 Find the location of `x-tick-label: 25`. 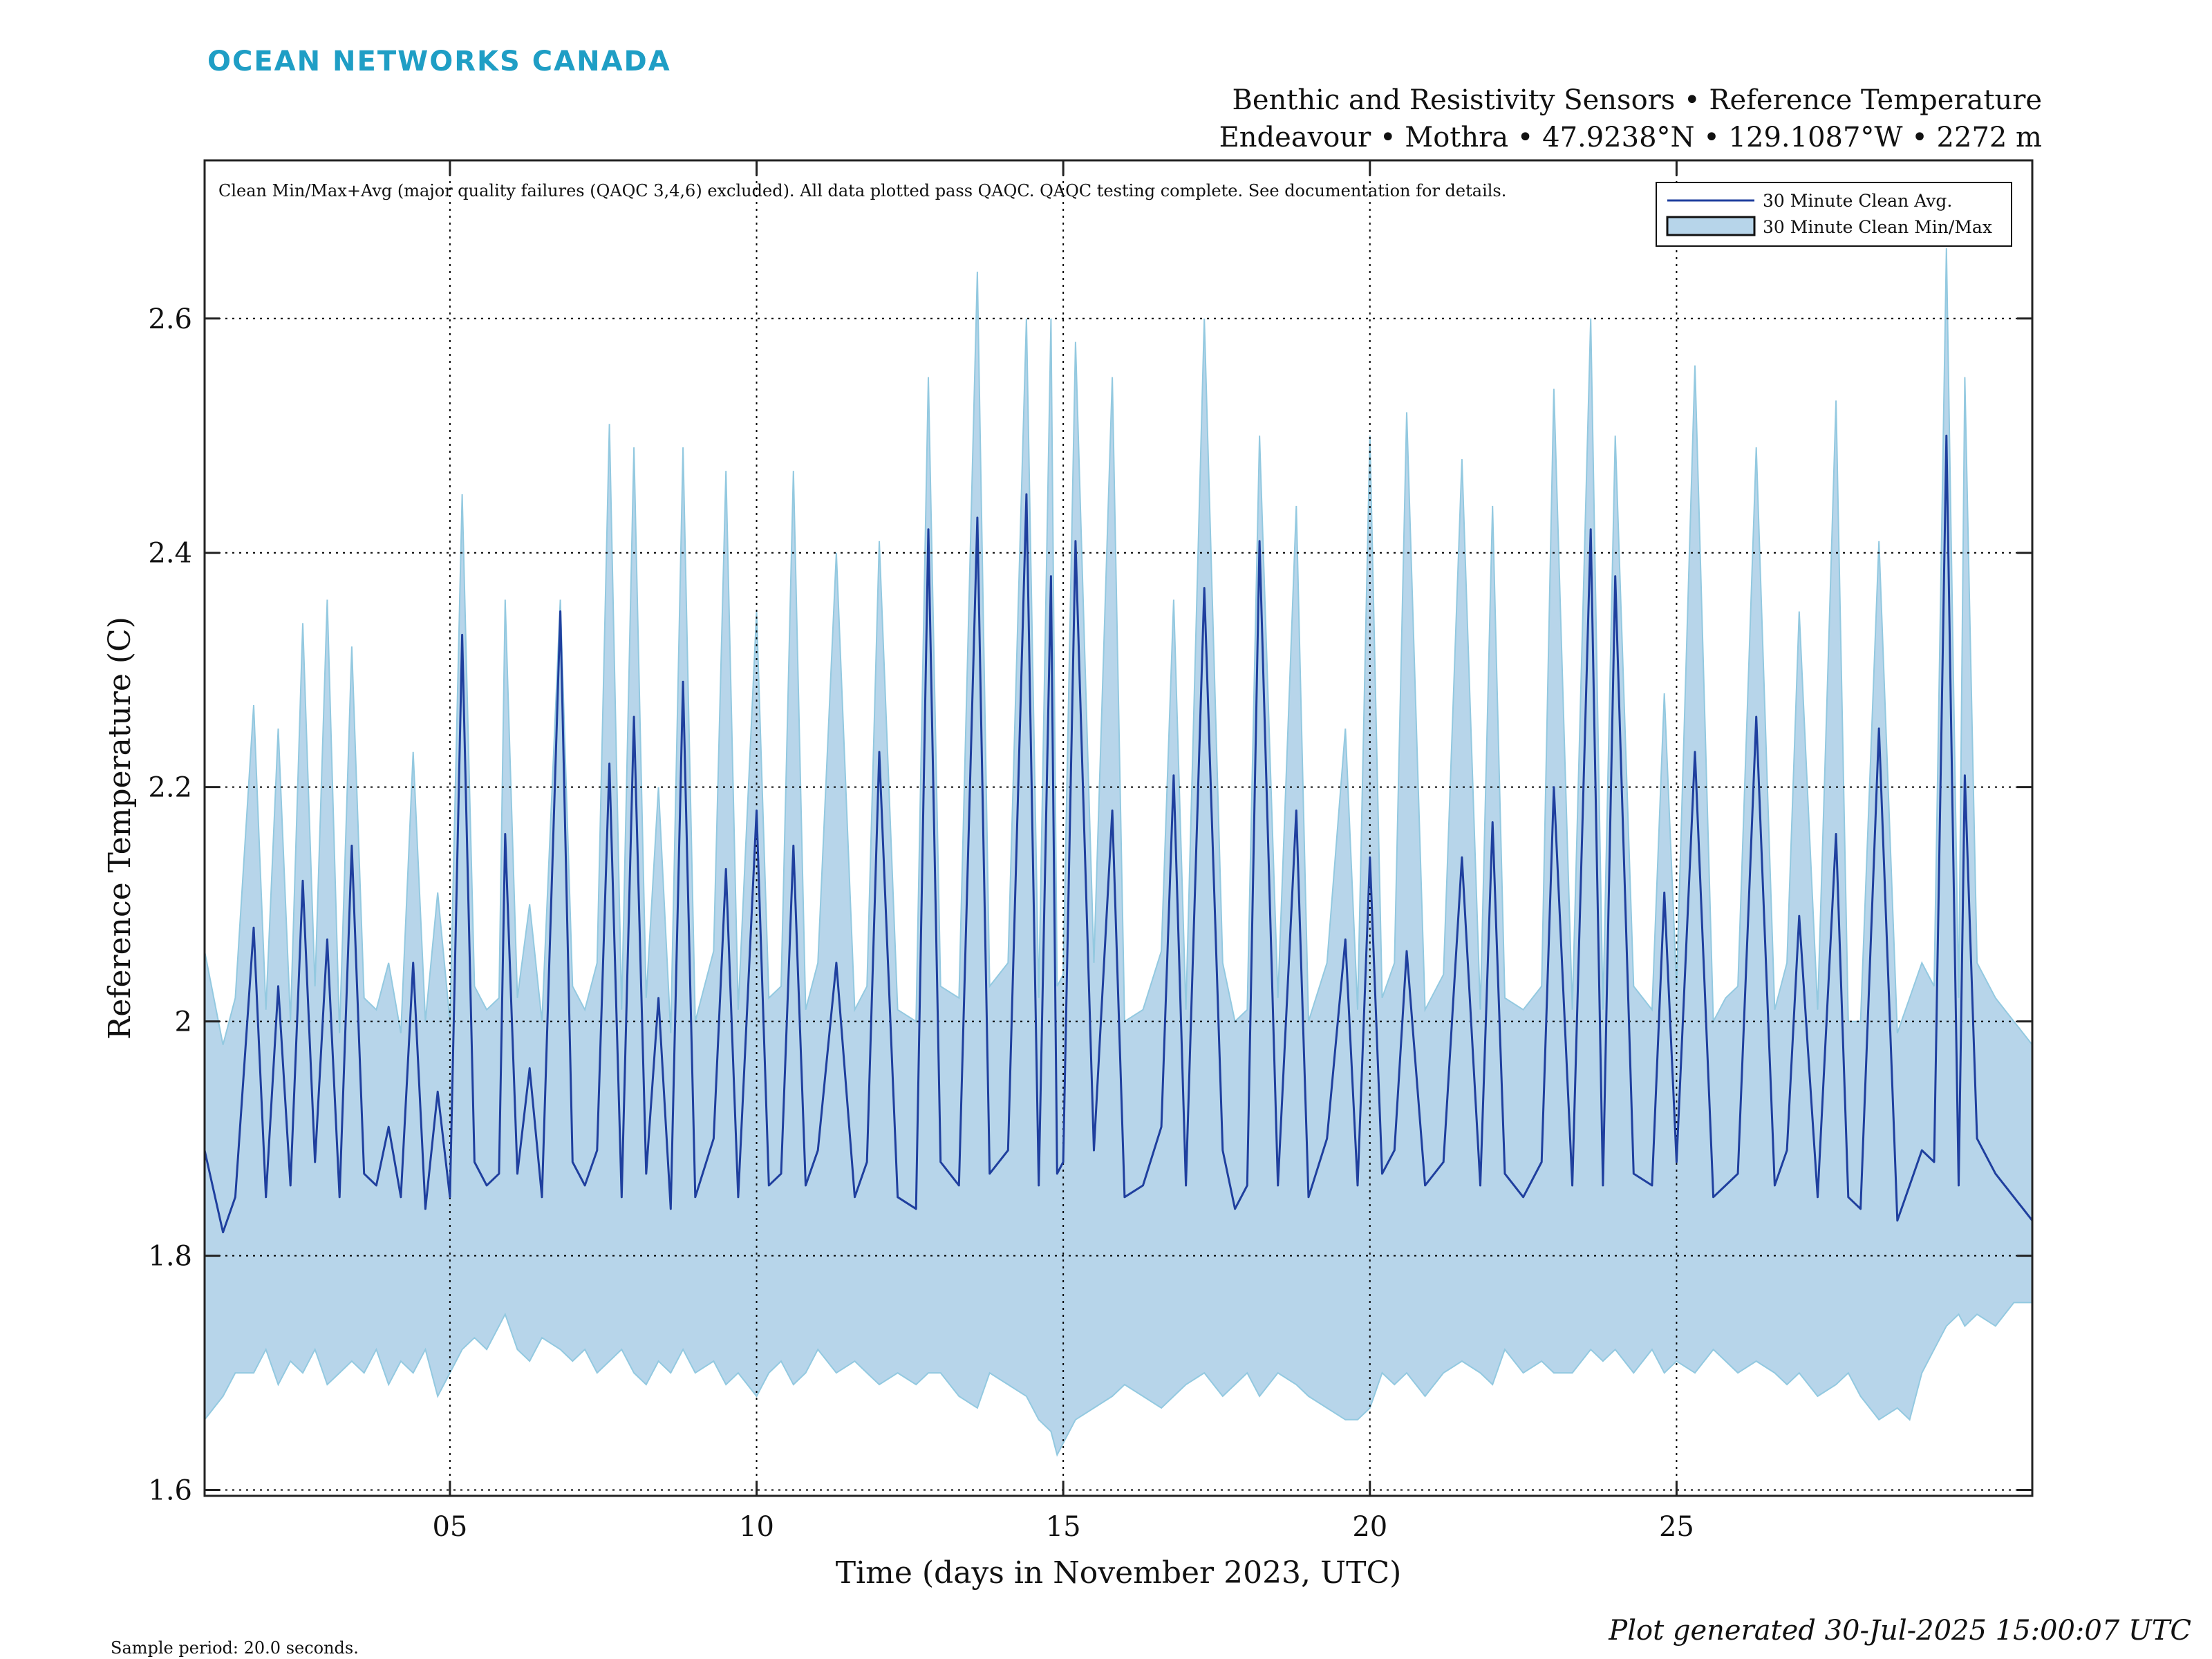

x-tick-label: 25 is located at coordinates (1676, 1527).